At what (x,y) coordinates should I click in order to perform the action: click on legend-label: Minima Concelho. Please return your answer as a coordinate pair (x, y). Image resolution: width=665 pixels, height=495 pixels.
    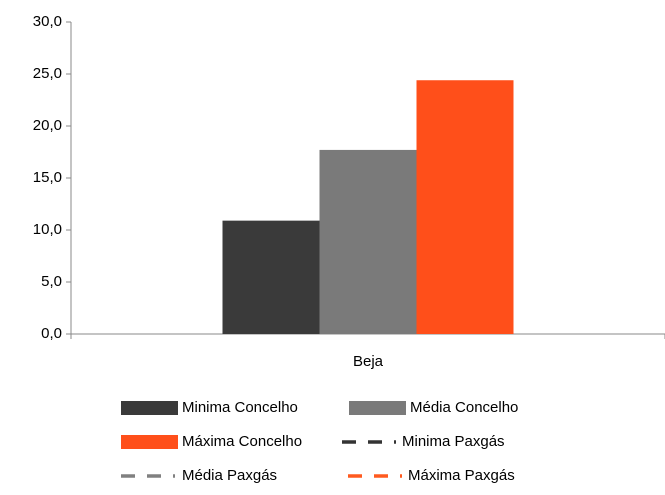
    Looking at the image, I should click on (240, 407).